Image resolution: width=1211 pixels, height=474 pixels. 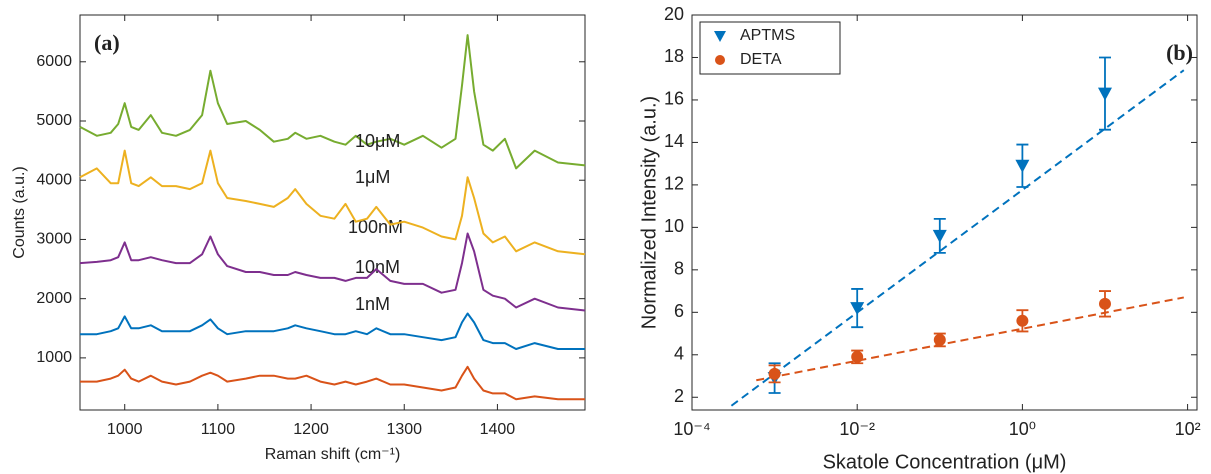 What do you see at coordinates (674, 184) in the screenshot?
I see `y-tick-label: 12` at bounding box center [674, 184].